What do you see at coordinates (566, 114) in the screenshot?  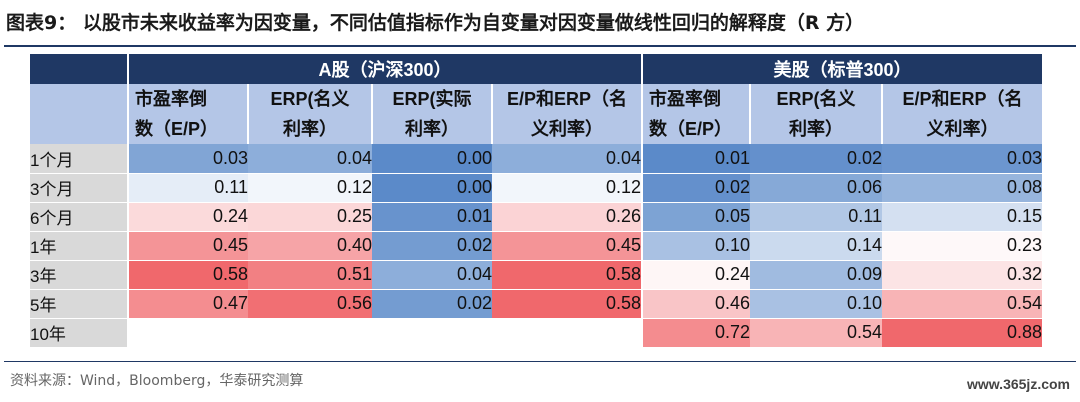 I see `col-header-a-ep-erp: E/P和ERP（名 义利率）` at bounding box center [566, 114].